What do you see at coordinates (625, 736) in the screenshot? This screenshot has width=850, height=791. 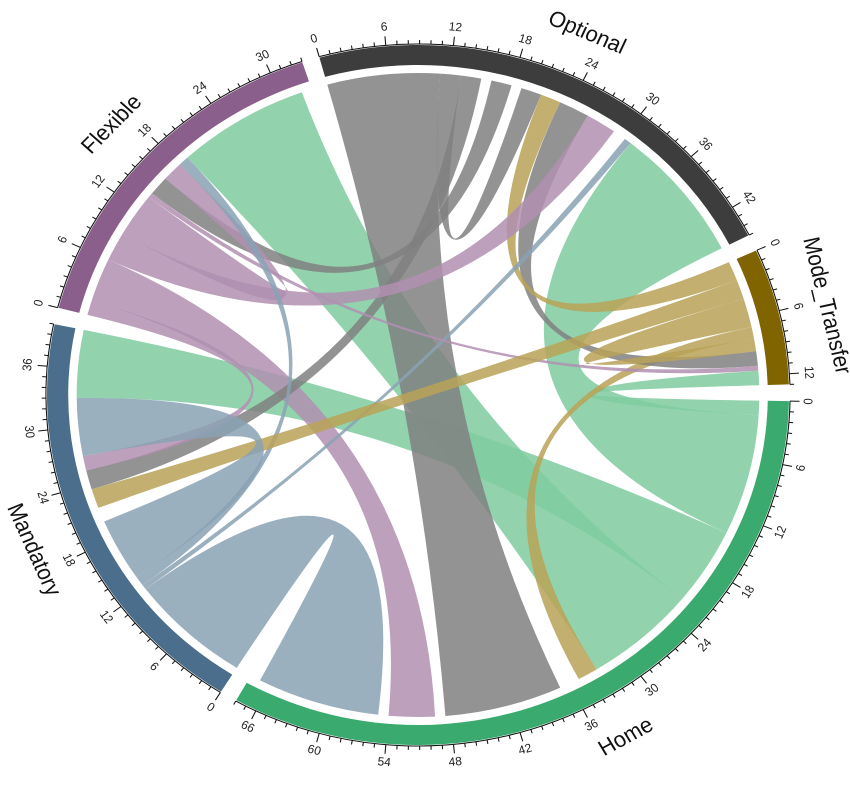 I see `sector-name-home: Home` at bounding box center [625, 736].